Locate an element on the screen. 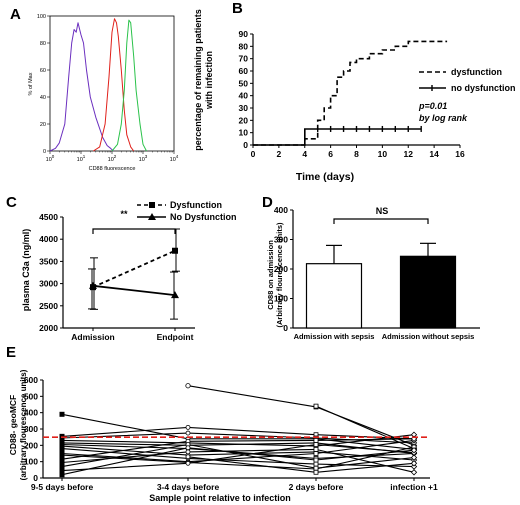 This screenshot has height=505, width=520. panel-b-legend-label-dysfunction: dysfunction is located at coordinates (476, 72).